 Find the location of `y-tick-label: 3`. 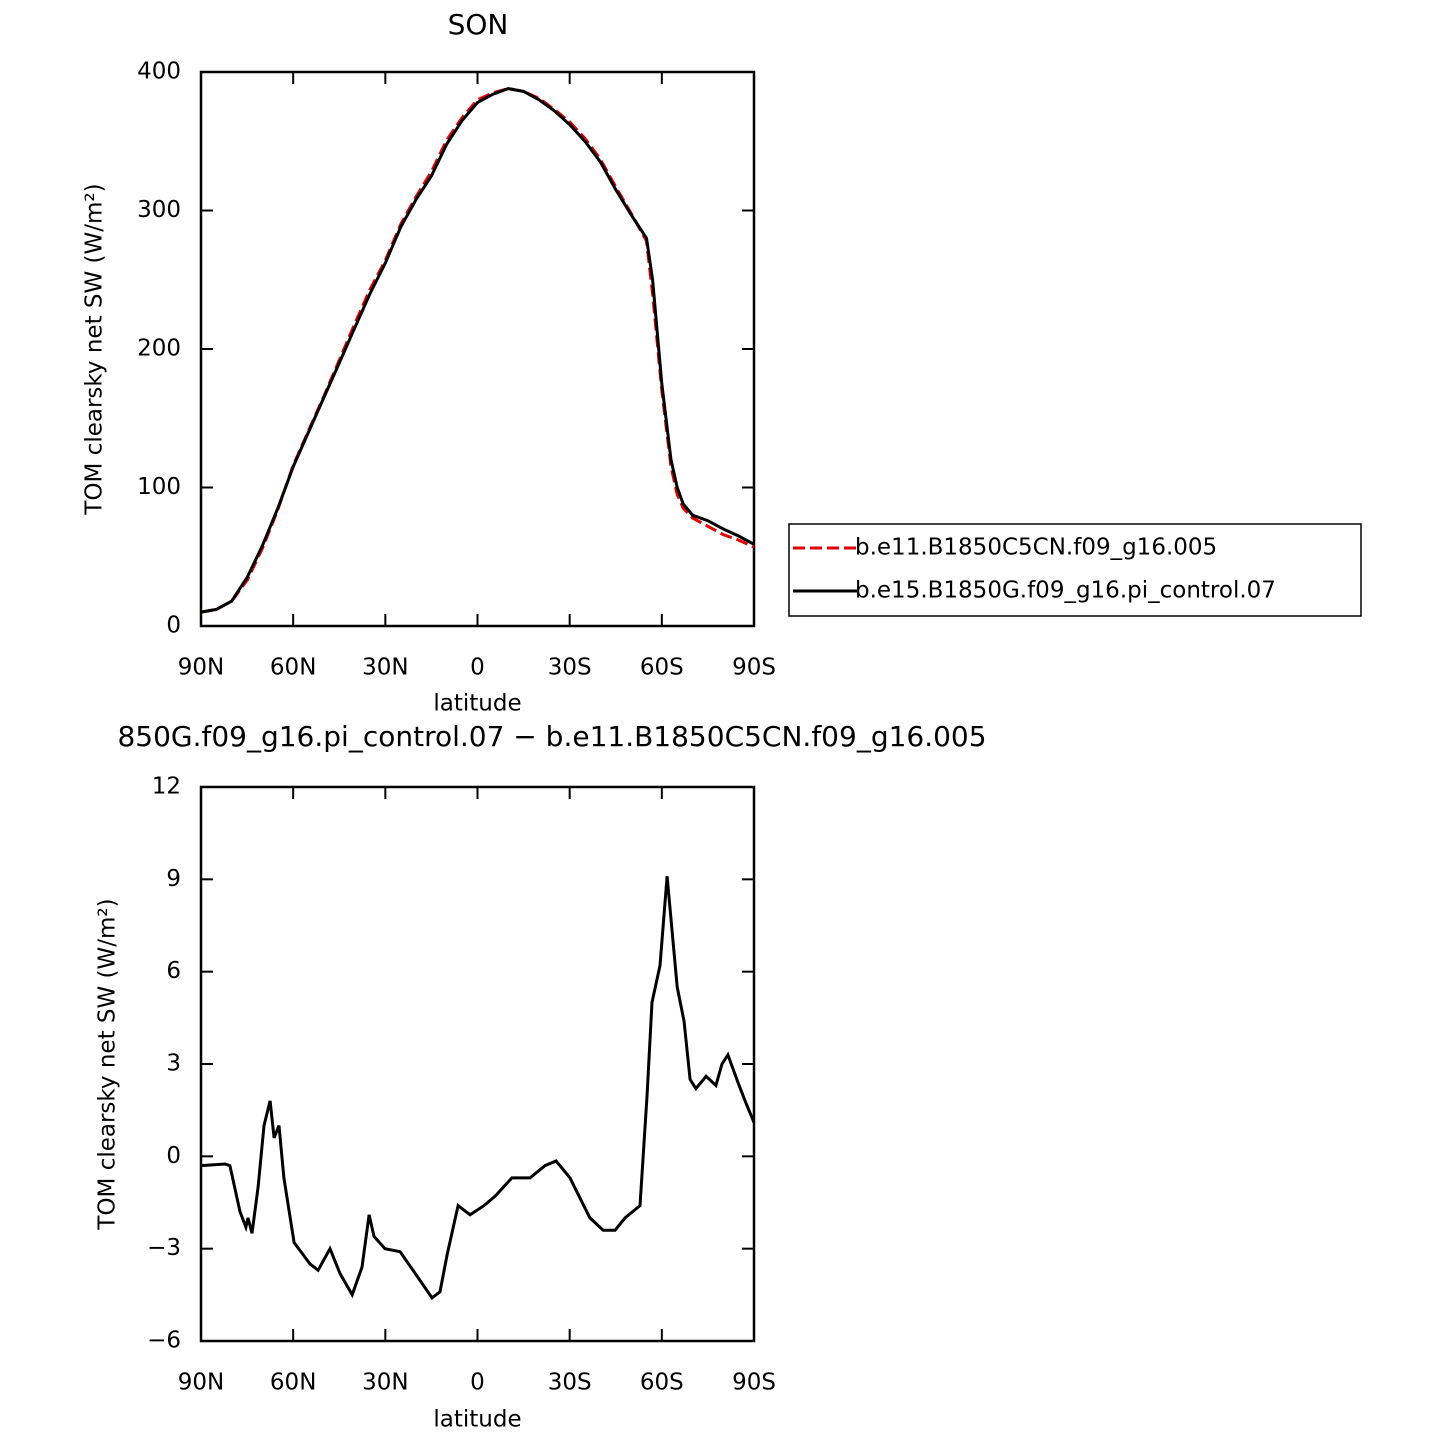

y-tick-label: 3 is located at coordinates (173, 1064).